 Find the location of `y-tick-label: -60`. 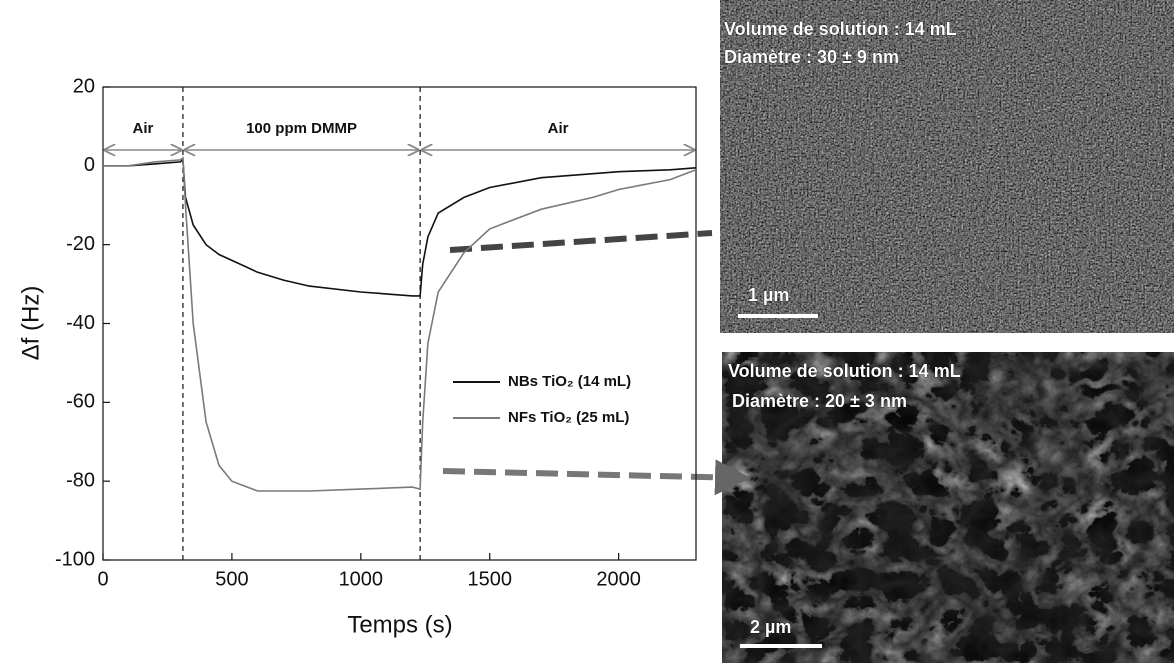

y-tick-label: -60 is located at coordinates (80, 402).